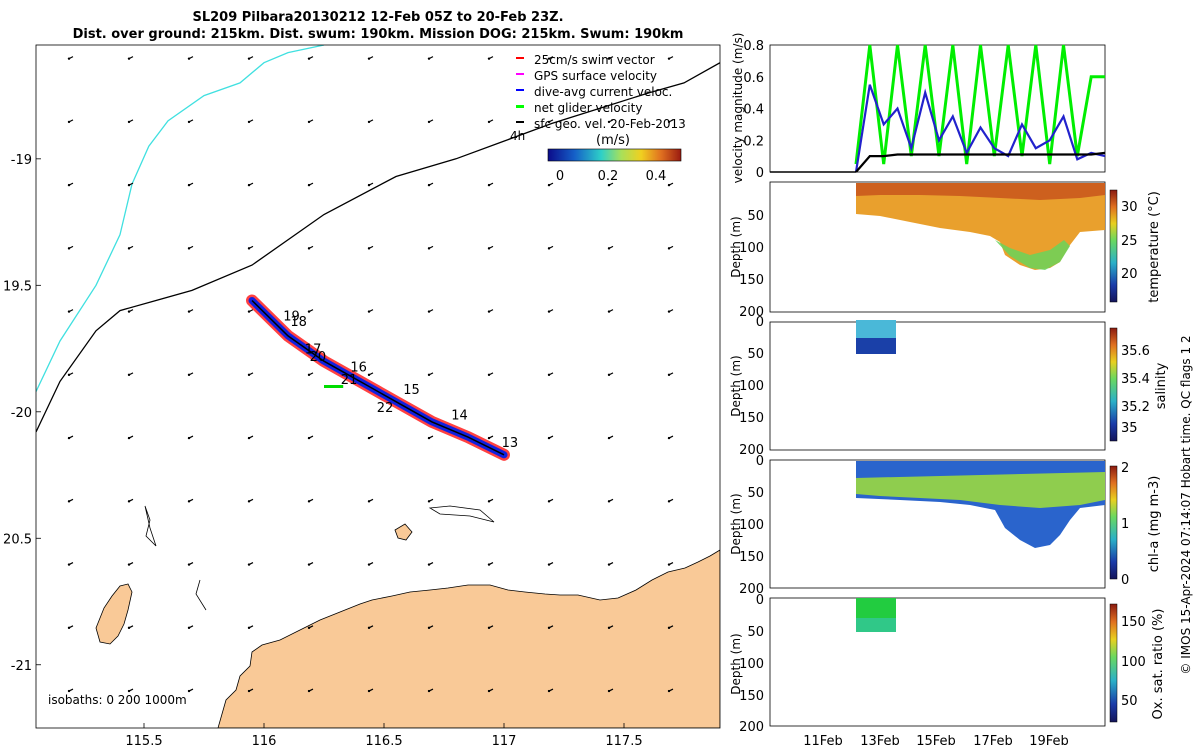 Image resolution: width=1200 pixels, height=750 pixels. I want to click on temperature-colorbar-label: temperature (°C), so click(1154, 247).